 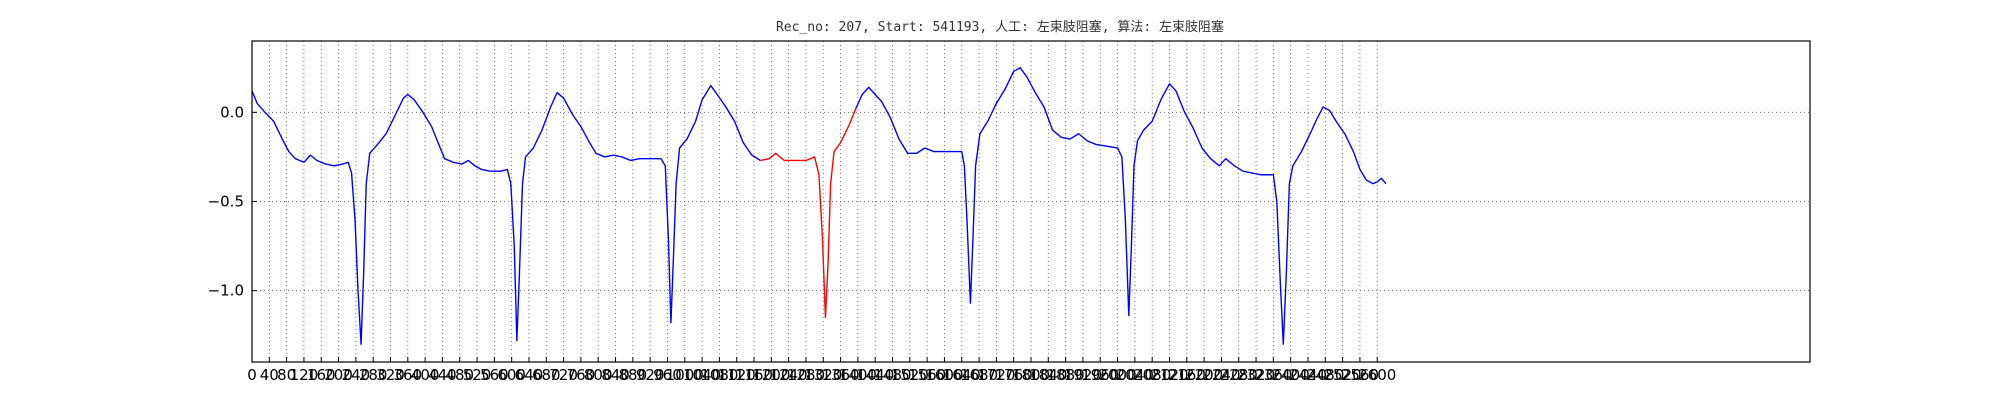 I want to click on x-tick-label: 2400, so click(x=1291, y=375).